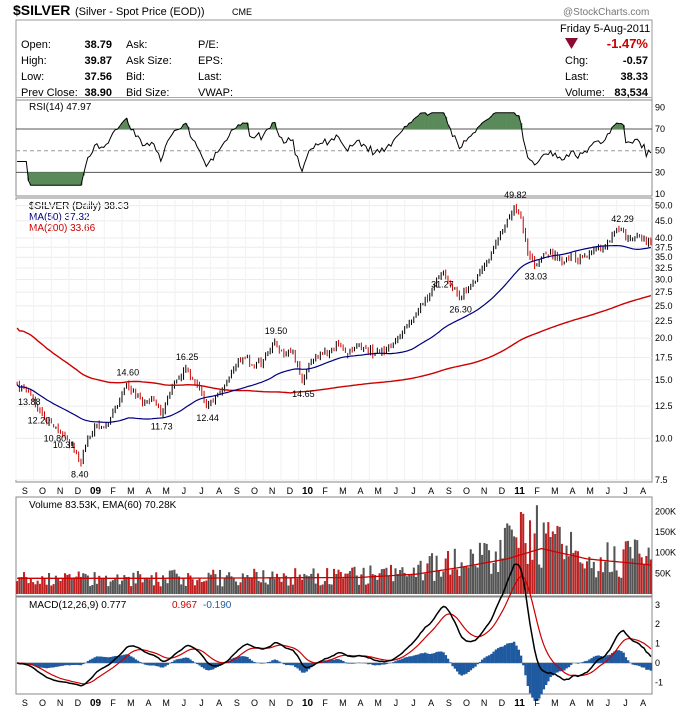 This screenshot has width=700, height=712. I want to click on vwap-label: VWAP:, so click(215, 93).